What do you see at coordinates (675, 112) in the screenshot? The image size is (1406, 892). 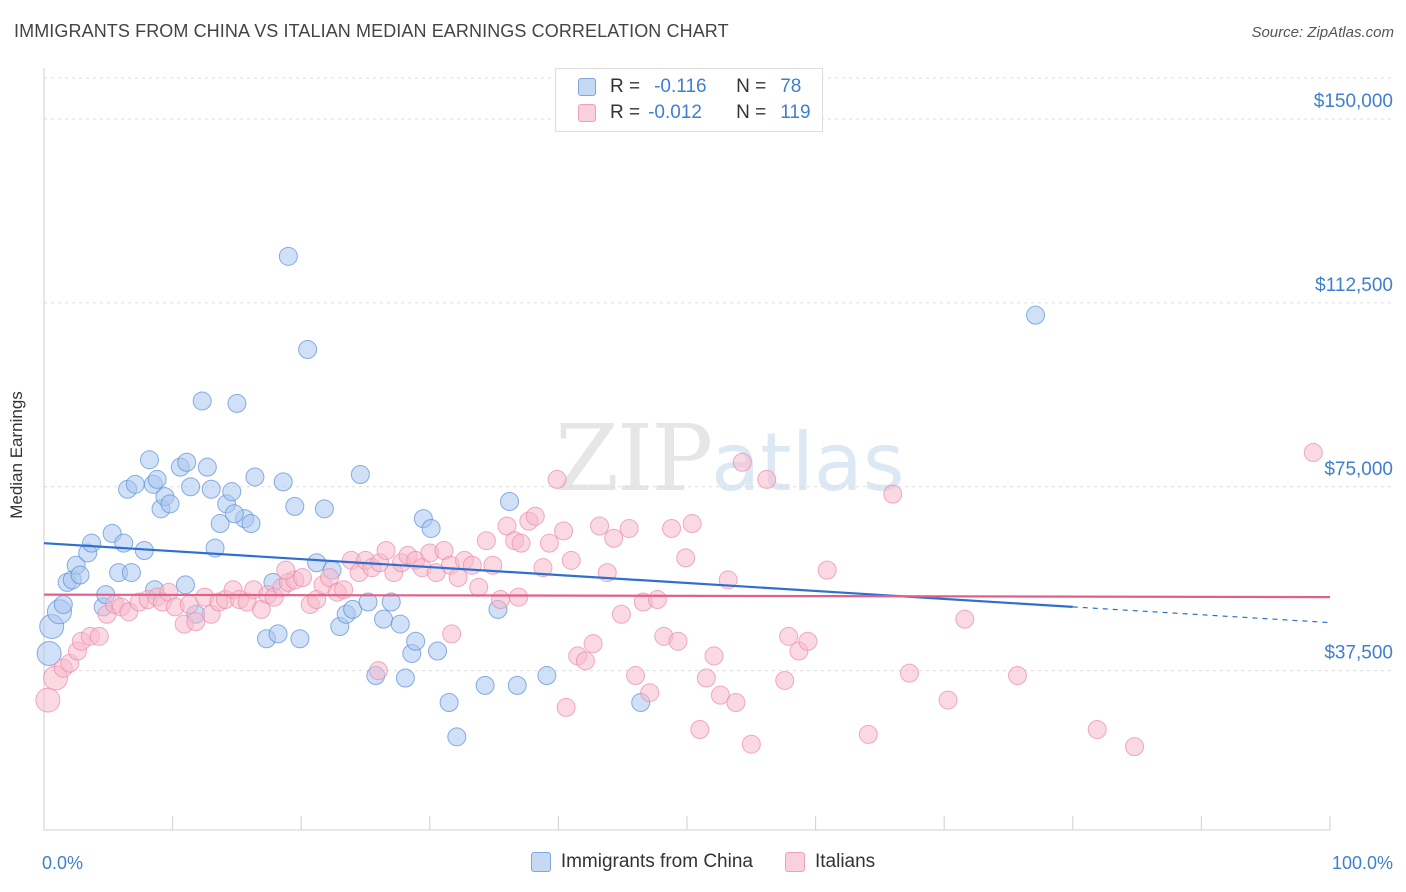 I see `legend-r-value: -0.012` at bounding box center [675, 112].